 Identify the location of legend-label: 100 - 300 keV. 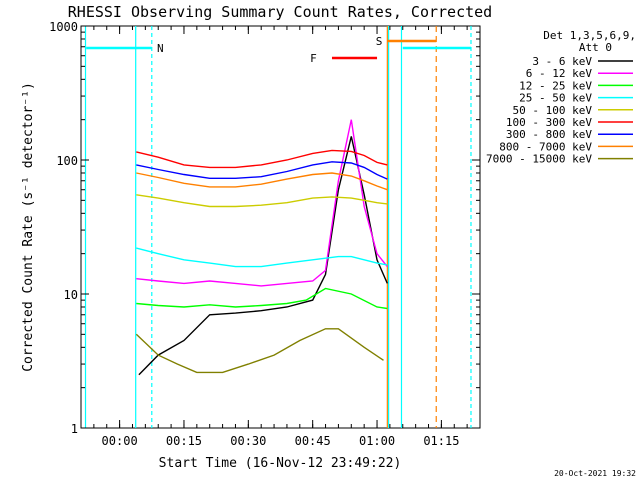
(549, 122).